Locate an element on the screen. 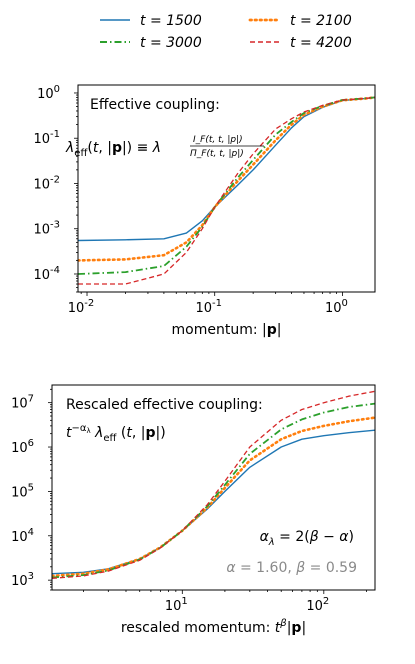 Image resolution: width=415 pixels, height=664 pixels. y-axis: 10⁻⁴ 10⁻³ 10⁻² 10⁻¹ 10⁰ is located at coordinates (55, 188).